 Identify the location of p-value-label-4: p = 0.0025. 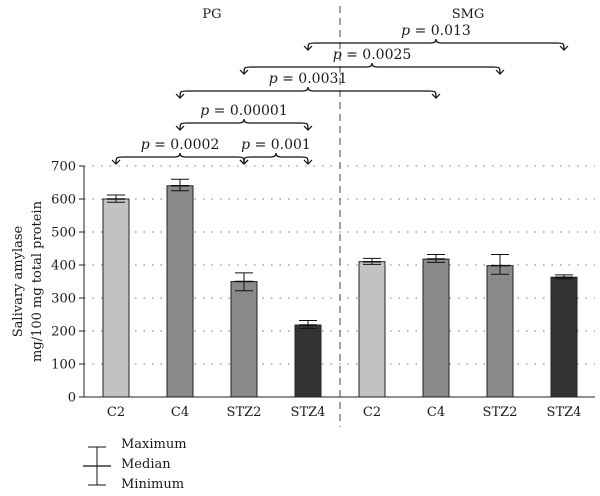
(372, 55).